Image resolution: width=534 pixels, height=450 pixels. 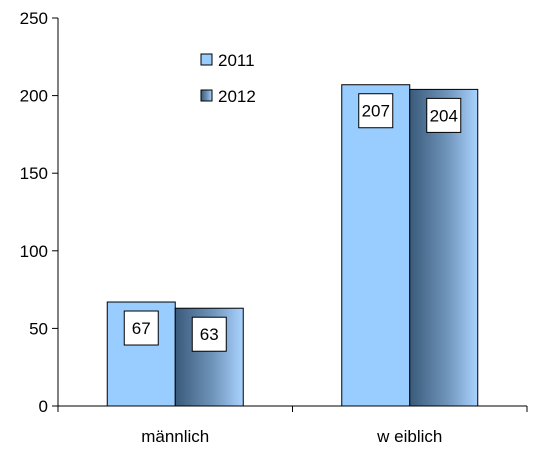 I want to click on y-tick-label: 150, so click(x=34, y=173).